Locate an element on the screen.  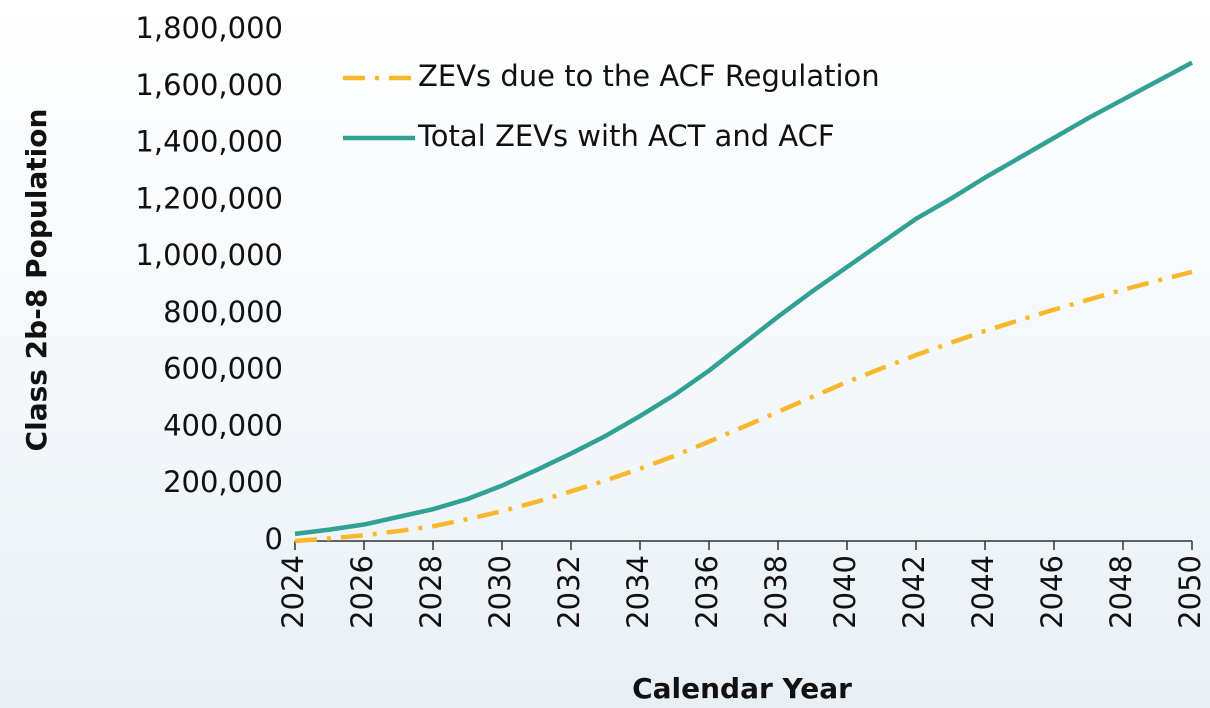
y-tick-label: 1,600,000 is located at coordinates (209, 85).